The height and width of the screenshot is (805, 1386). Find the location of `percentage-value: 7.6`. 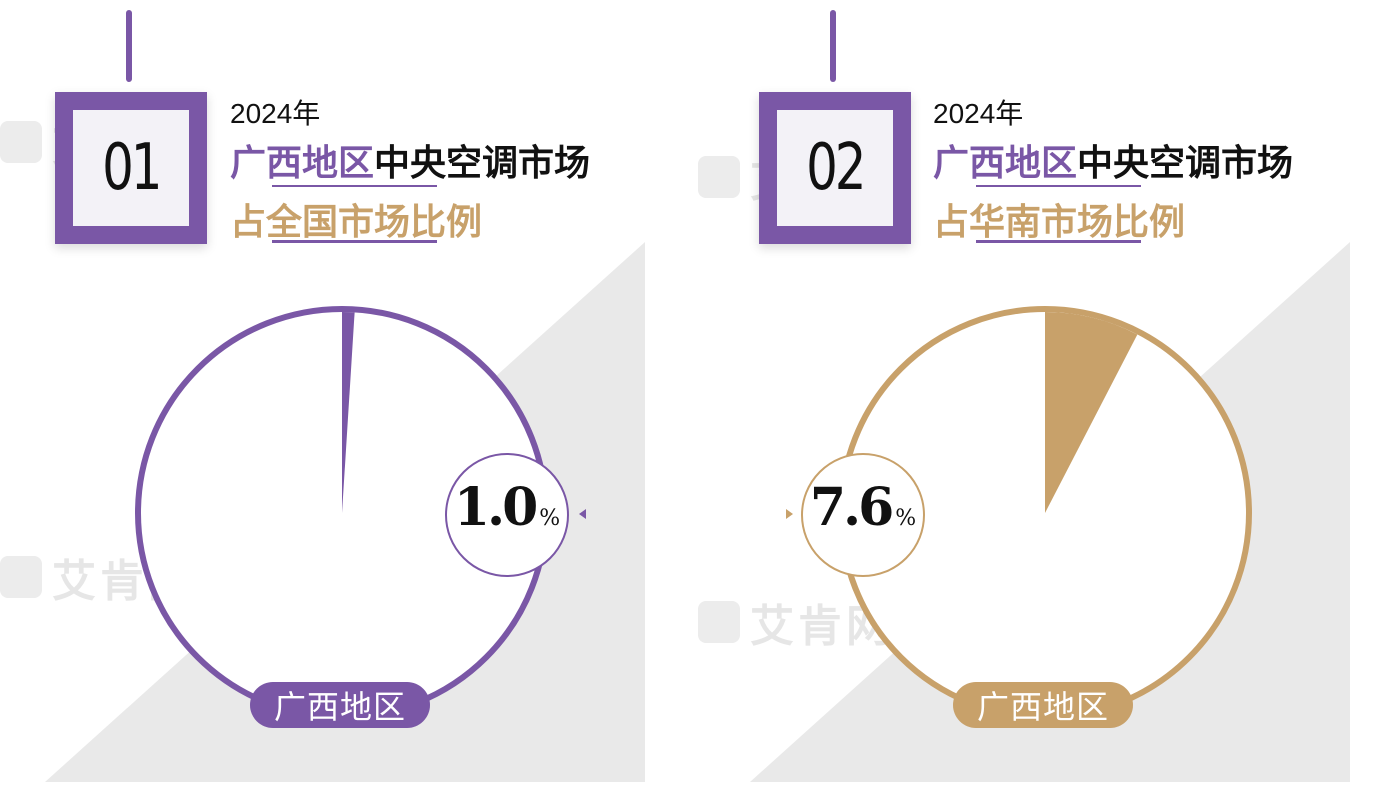

percentage-value: 7.6 is located at coordinates (851, 507).